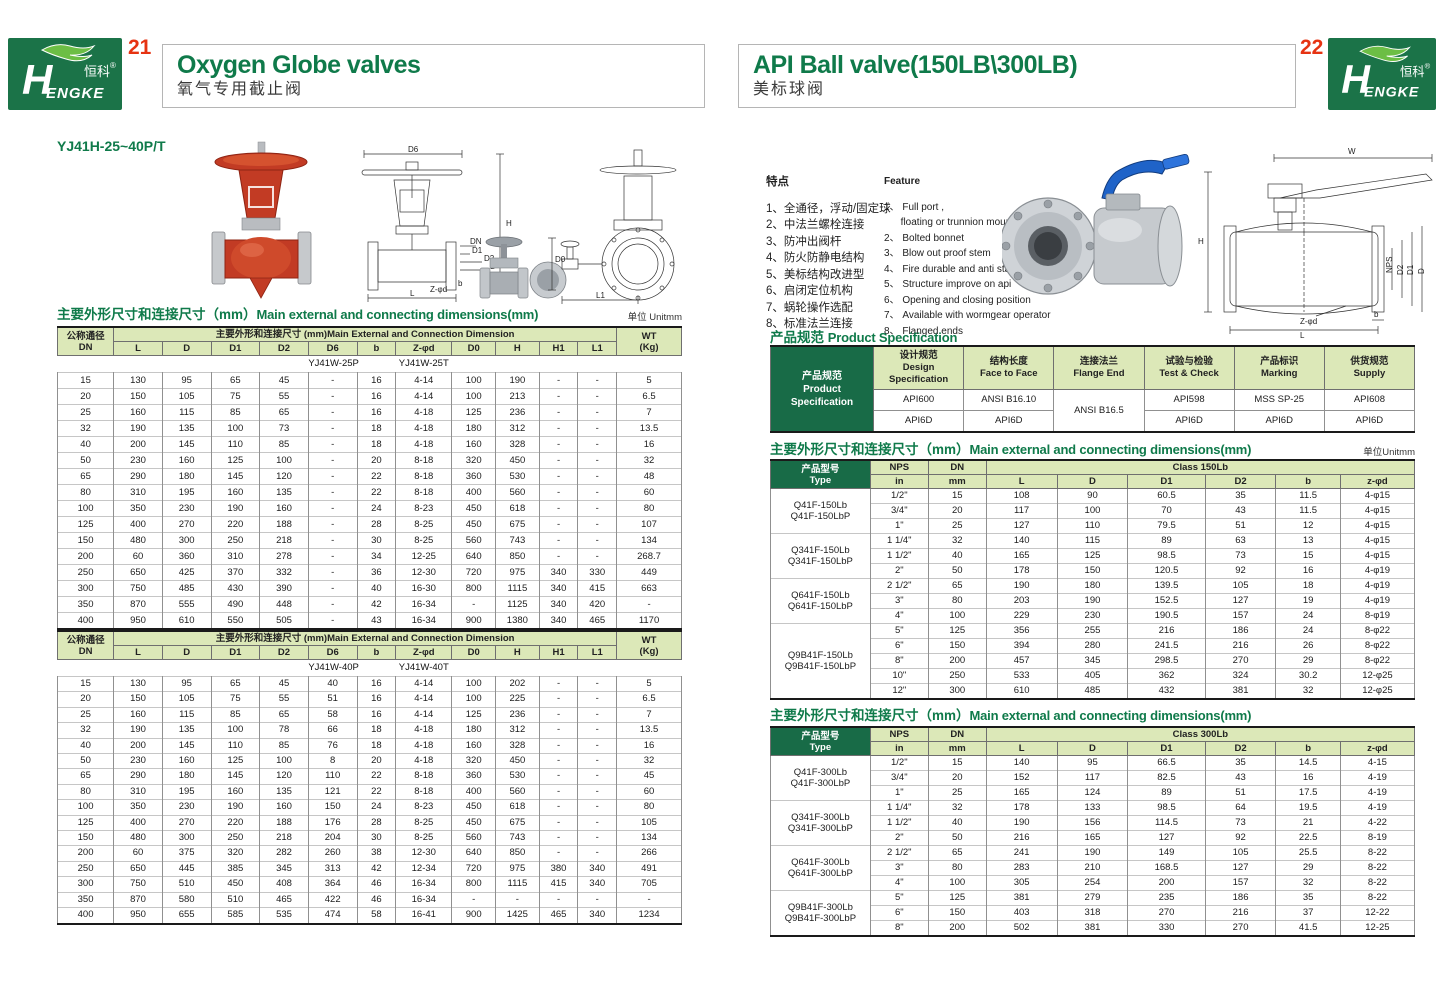 This screenshot has width=1440, height=984. I want to click on table-cell: 90, so click(1092, 496).